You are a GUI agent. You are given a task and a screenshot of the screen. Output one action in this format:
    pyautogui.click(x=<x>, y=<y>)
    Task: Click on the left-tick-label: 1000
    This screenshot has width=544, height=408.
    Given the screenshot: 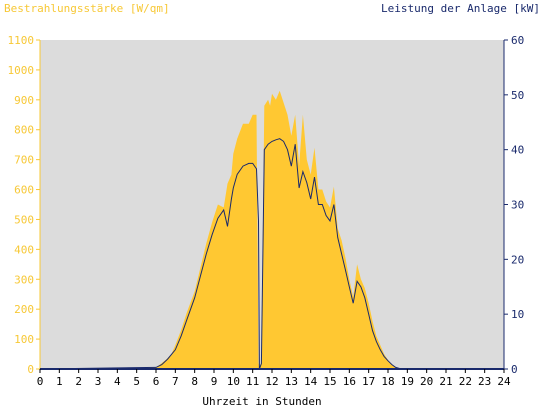 What is the action you would take?
    pyautogui.click(x=21, y=70)
    